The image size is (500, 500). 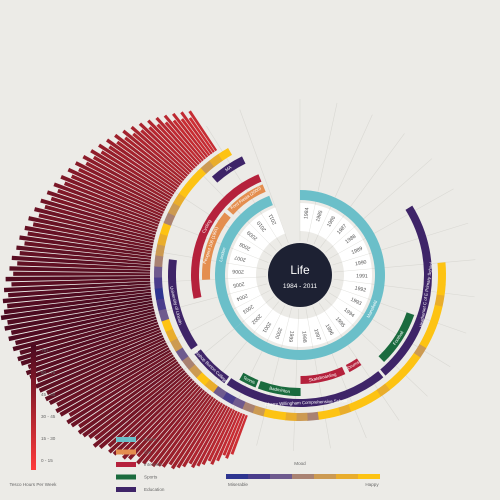 What do you see at coordinates (238, 271) in the screenshot?
I see `year-tick-label: 2006` at bounding box center [238, 271].